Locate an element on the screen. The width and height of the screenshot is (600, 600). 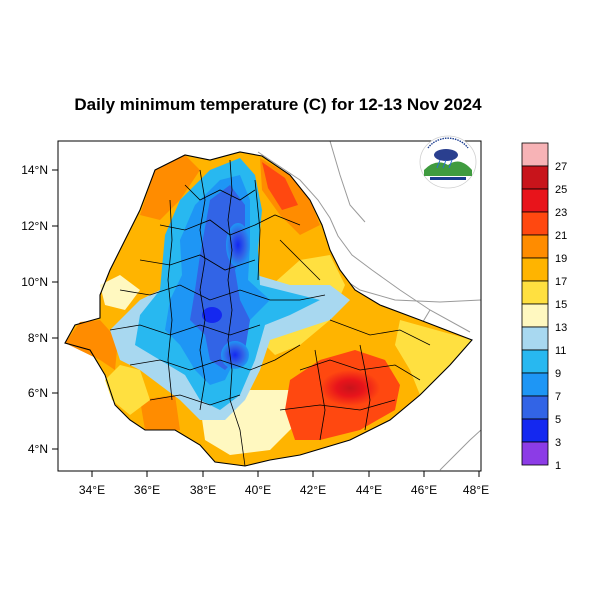
y-tick-label: 4°N is located at coordinates (38, 449).